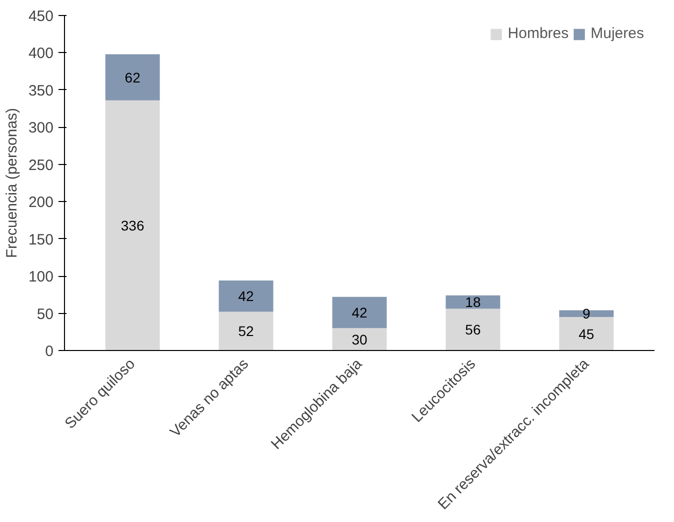 The height and width of the screenshot is (522, 674). I want to click on data-label: 56, so click(473, 330).